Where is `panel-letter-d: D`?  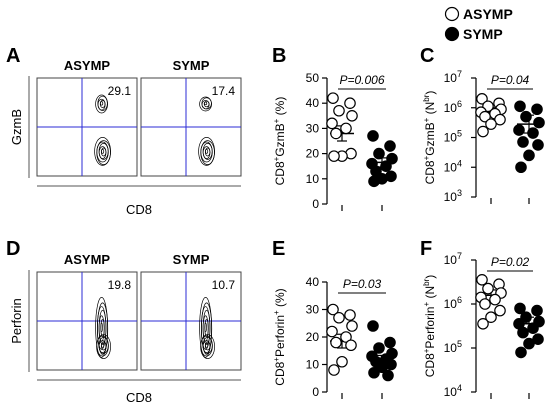
panel-letter-d: D is located at coordinates (13, 249).